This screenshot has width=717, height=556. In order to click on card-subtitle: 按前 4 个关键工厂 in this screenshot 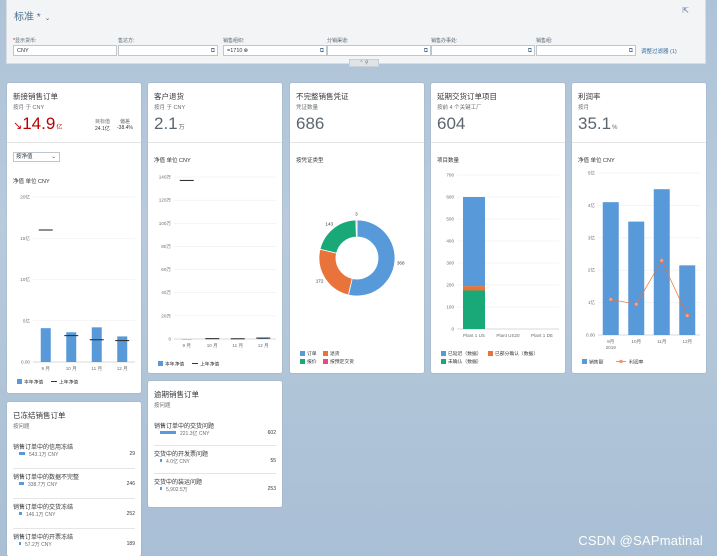, I will do `click(459, 108)`.